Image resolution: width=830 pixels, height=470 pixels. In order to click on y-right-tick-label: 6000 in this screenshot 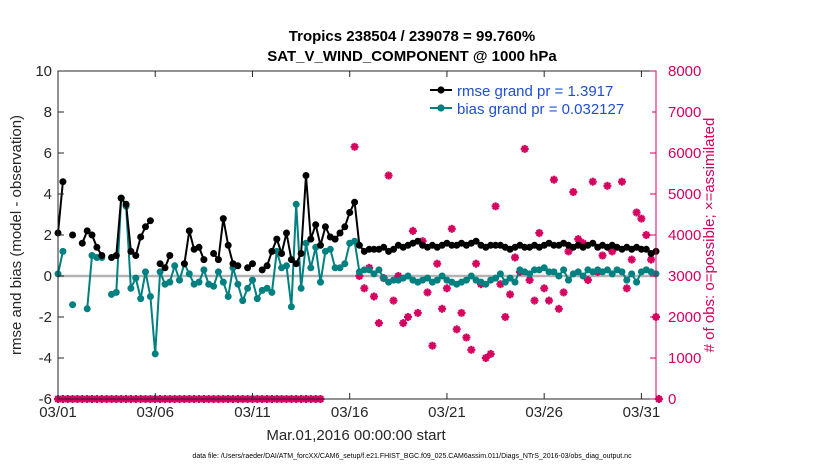, I will do `click(684, 153)`.